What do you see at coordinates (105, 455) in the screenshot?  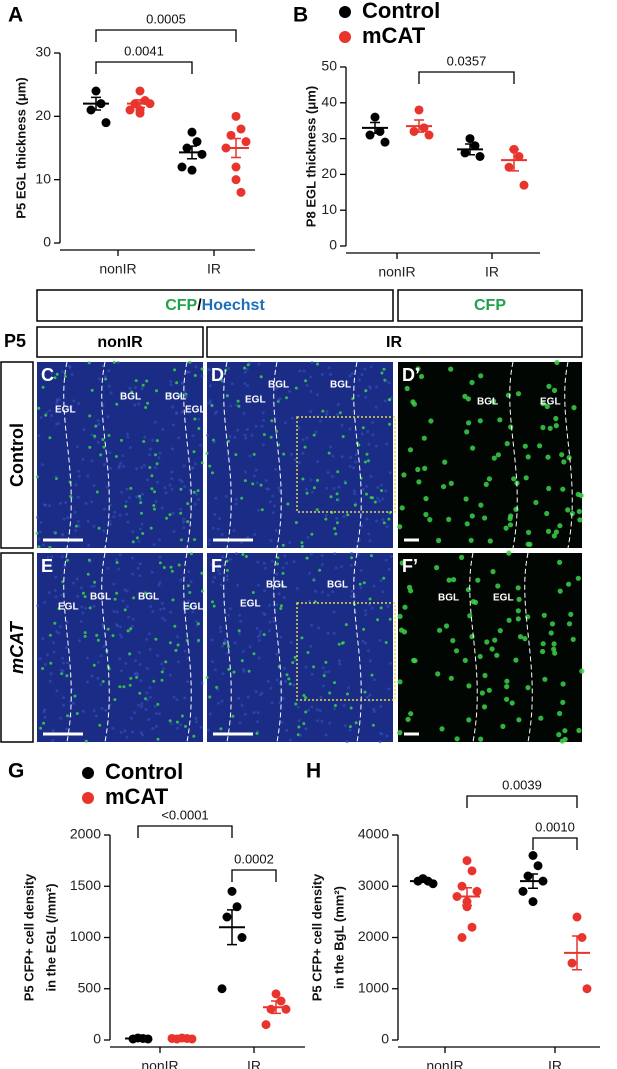 I see `boundary` at bounding box center [105, 455].